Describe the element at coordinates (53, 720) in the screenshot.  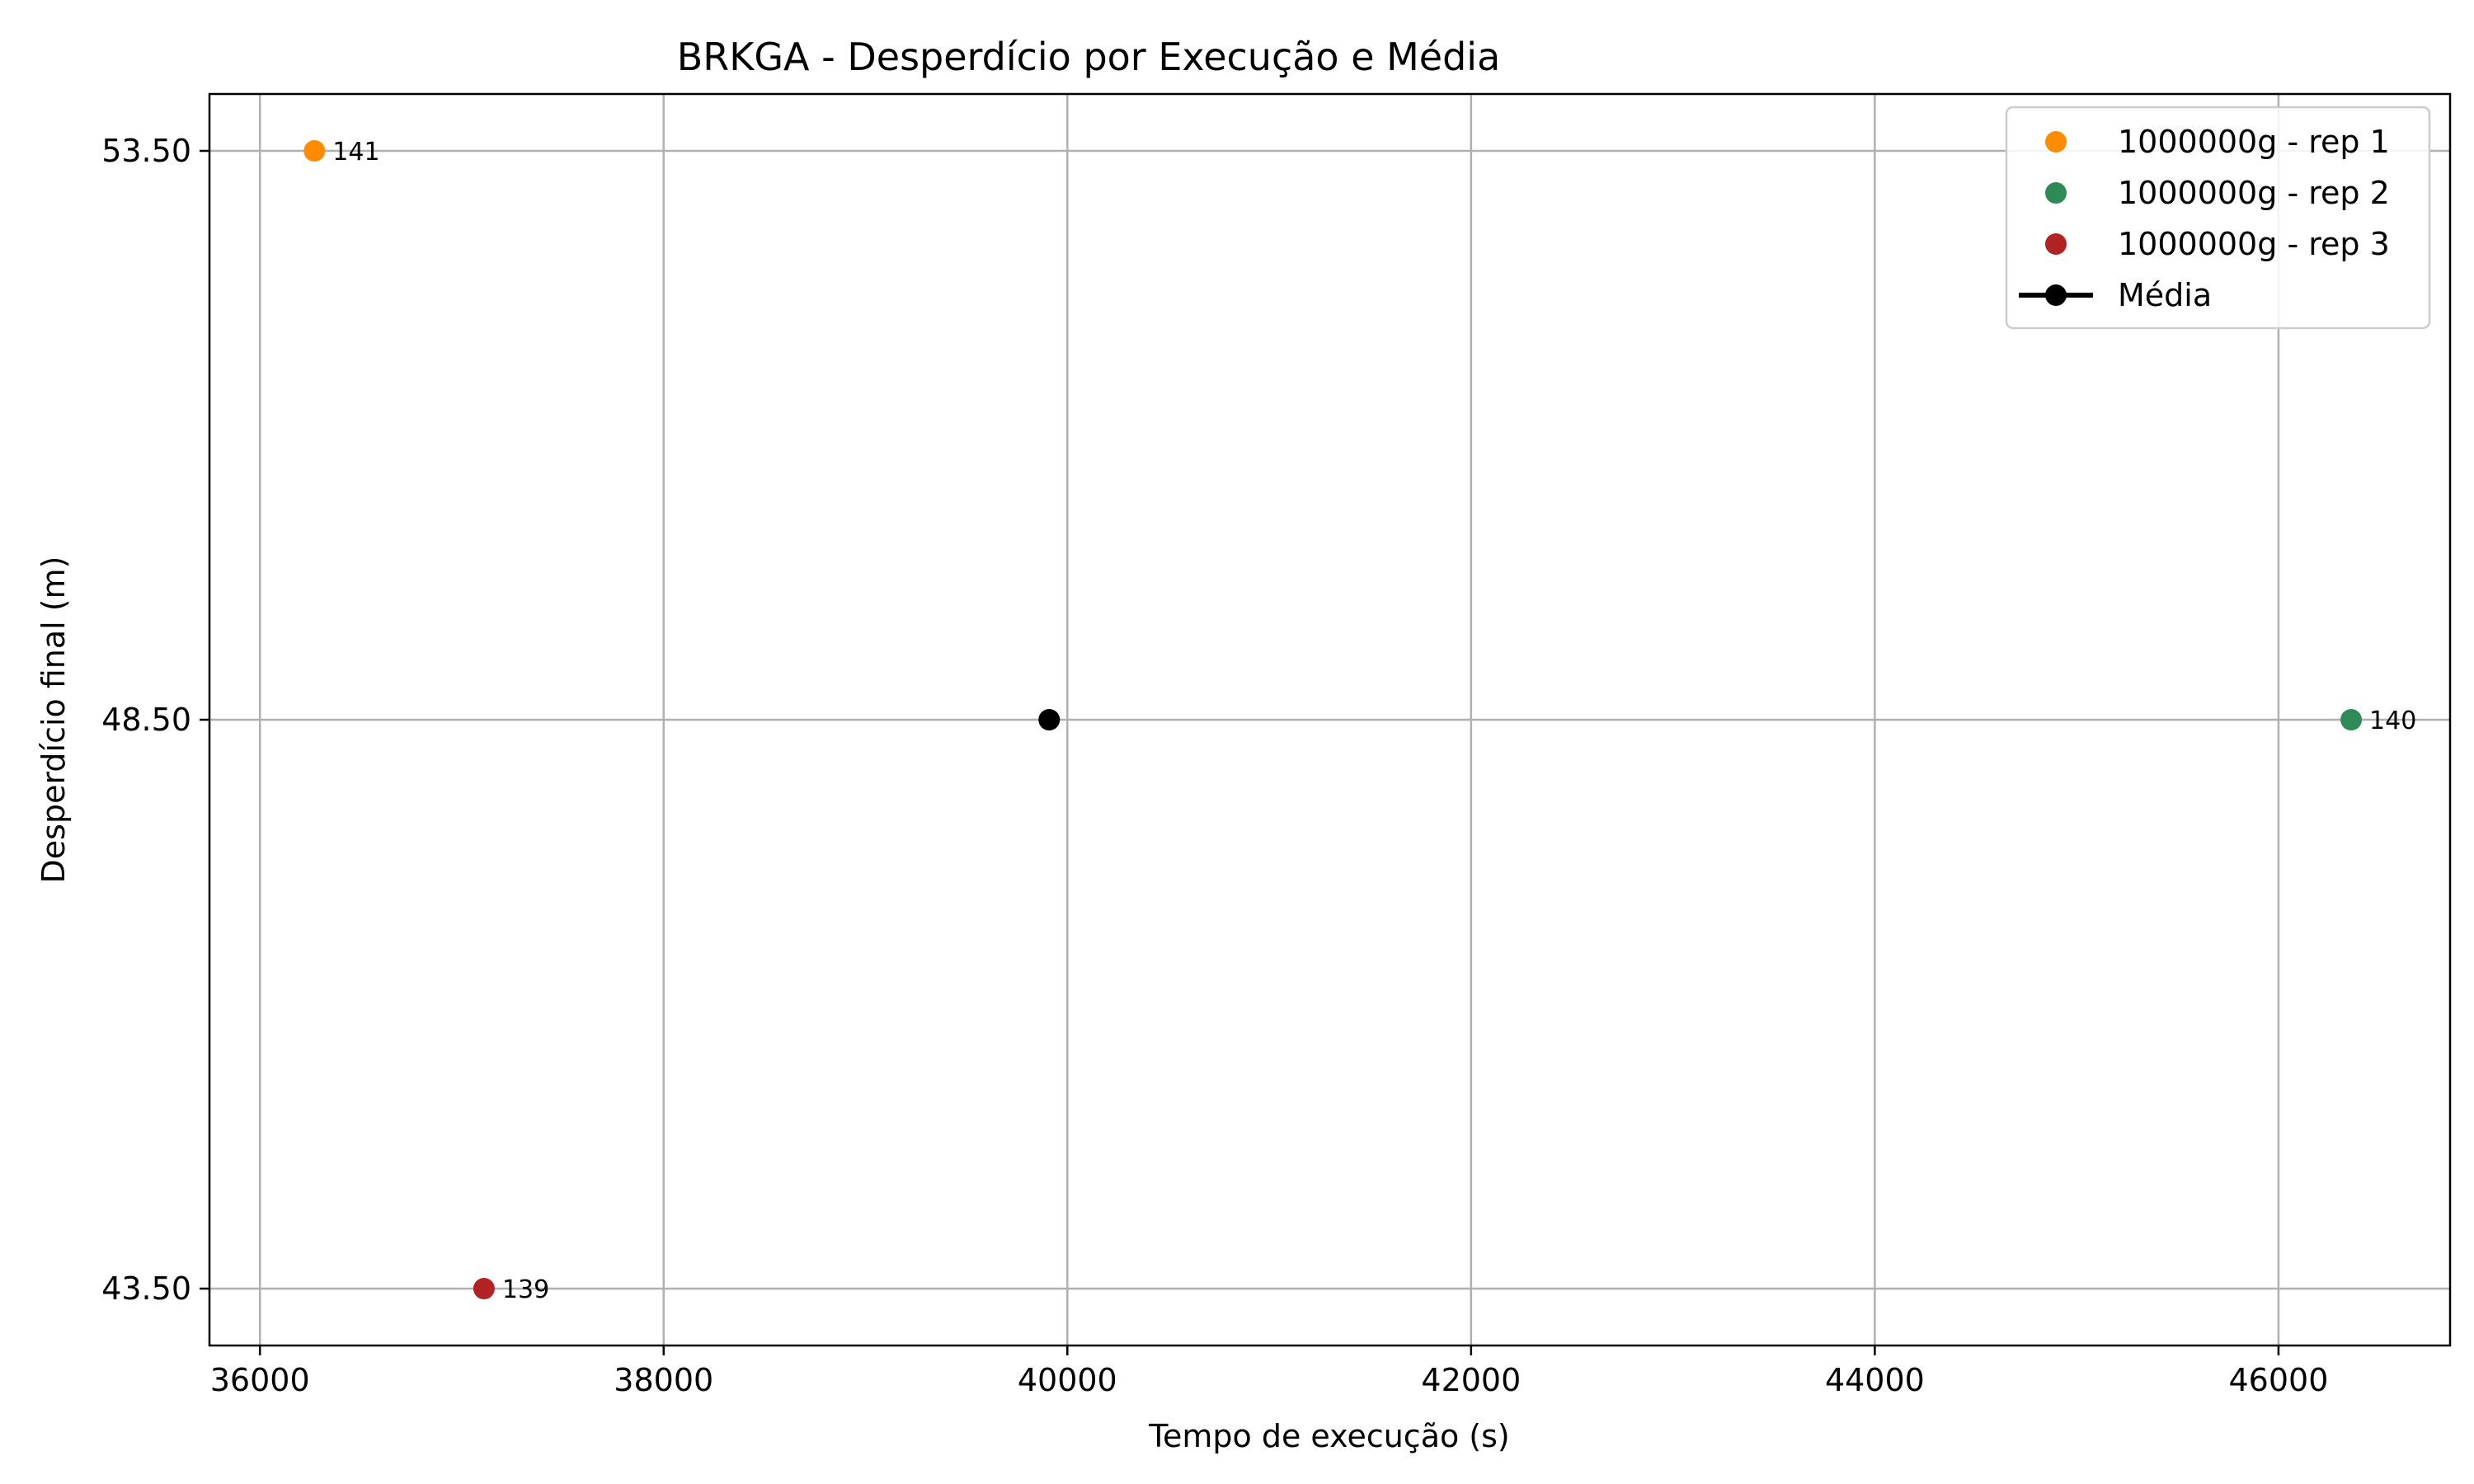
I see `y-axis-label: Desperdício final (m)` at that location.